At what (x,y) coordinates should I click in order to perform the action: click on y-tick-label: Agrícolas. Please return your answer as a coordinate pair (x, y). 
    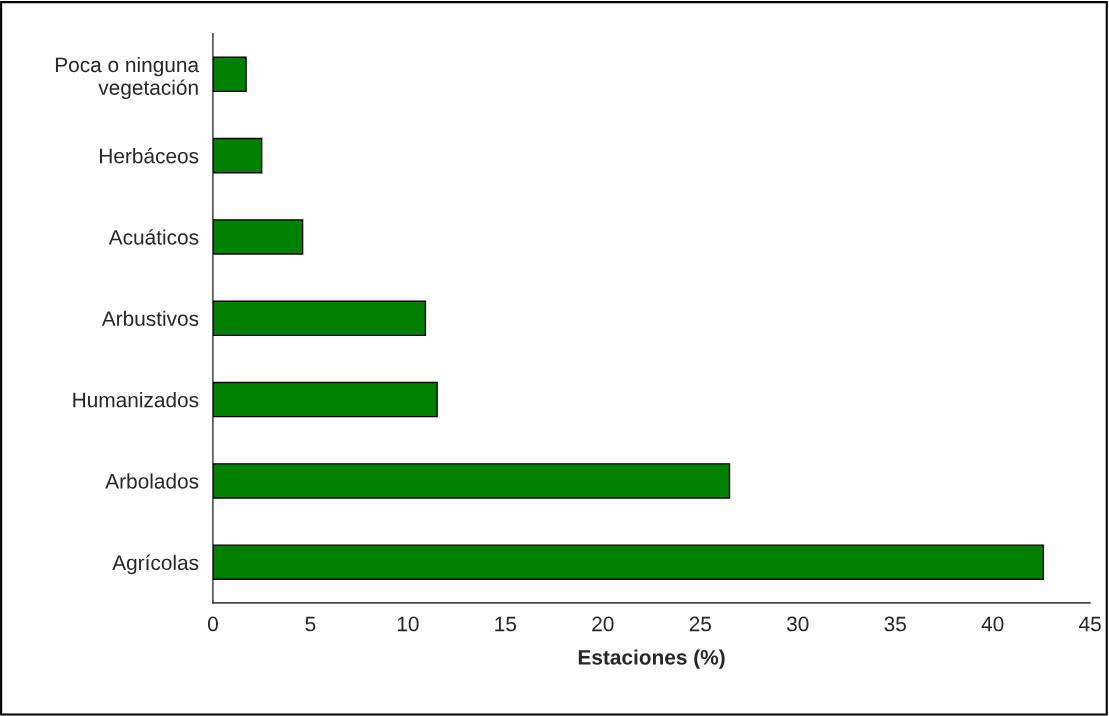
    Looking at the image, I should click on (155, 564).